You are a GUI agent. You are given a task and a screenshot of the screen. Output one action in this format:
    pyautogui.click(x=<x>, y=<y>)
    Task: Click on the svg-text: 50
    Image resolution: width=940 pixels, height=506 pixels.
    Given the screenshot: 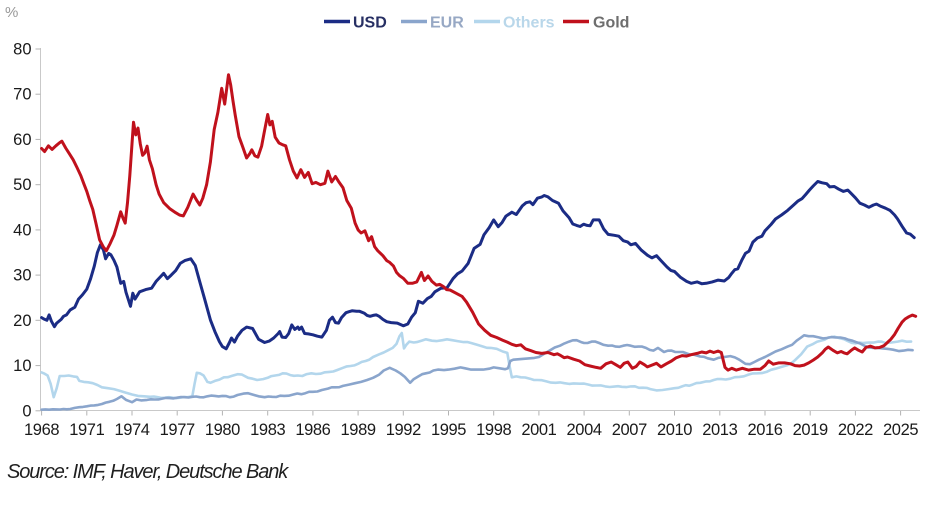 What is the action you would take?
    pyautogui.click(x=22, y=185)
    